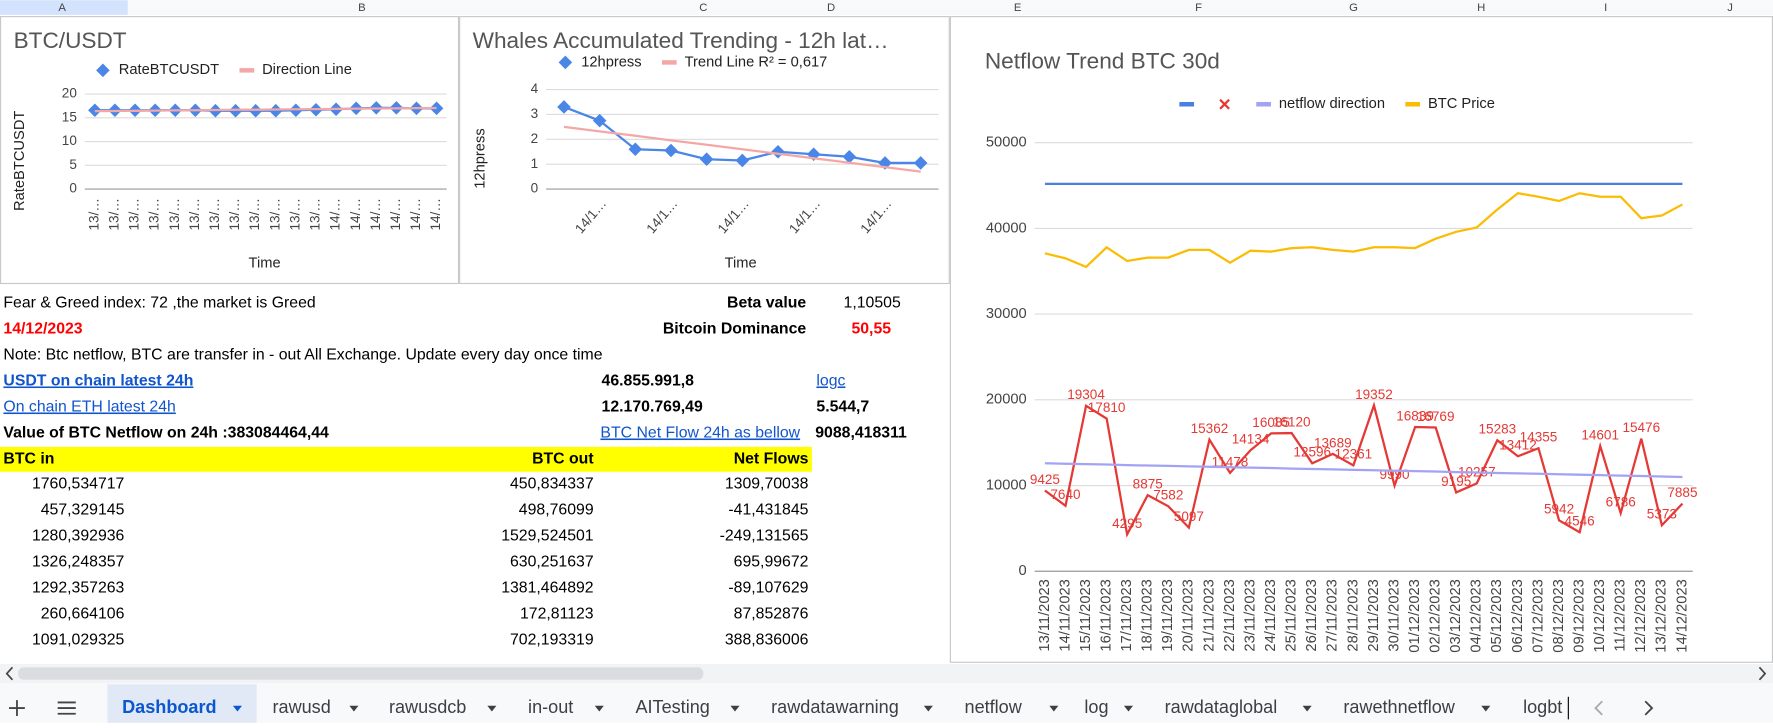 This screenshot has height=728, width=1773. What do you see at coordinates (1209, 615) in the screenshot?
I see `x-tick-label: 21/11/2023` at bounding box center [1209, 615].